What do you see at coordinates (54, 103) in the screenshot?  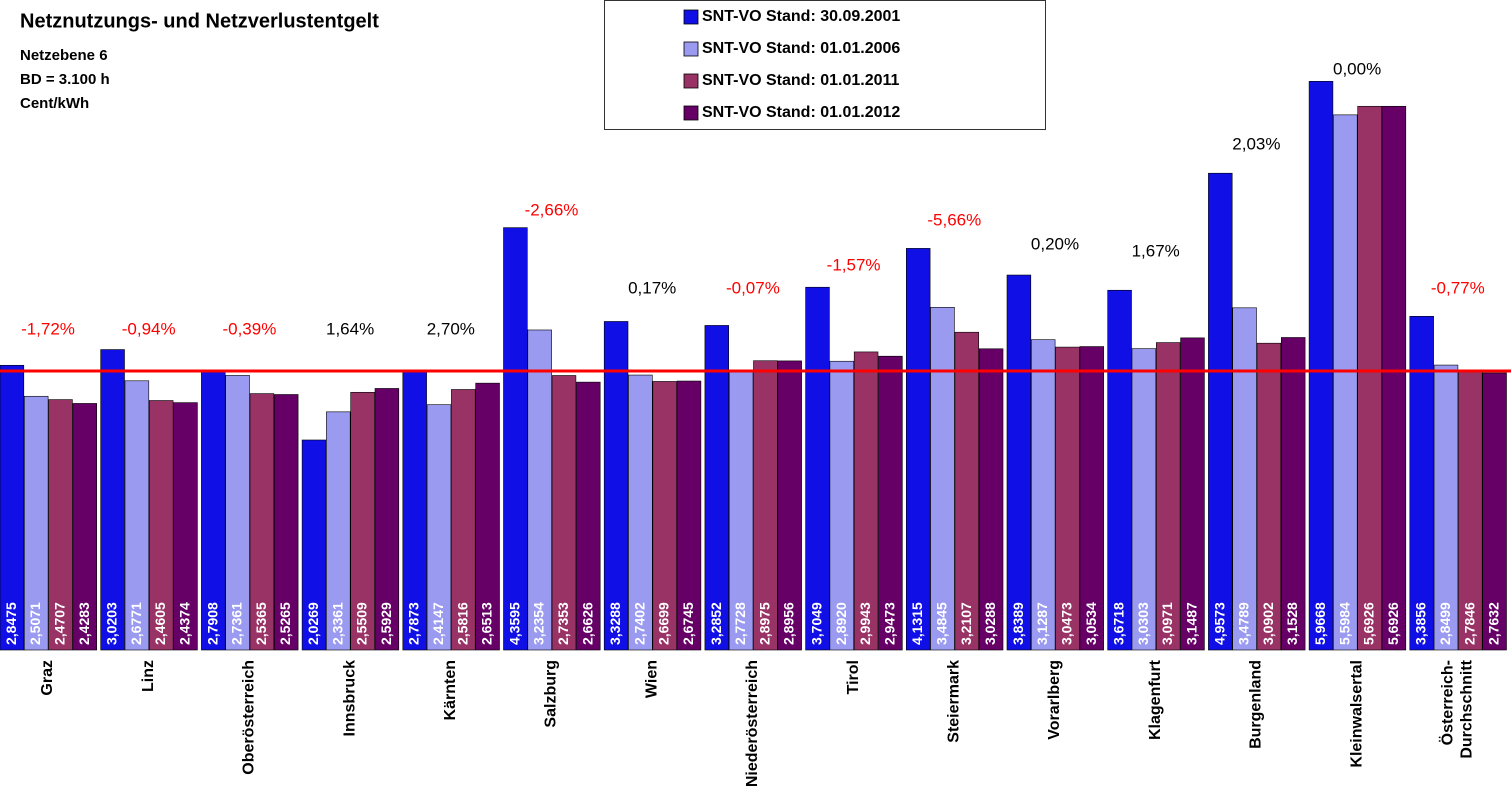 I see `subtitle: Cent/kWh` at bounding box center [54, 103].